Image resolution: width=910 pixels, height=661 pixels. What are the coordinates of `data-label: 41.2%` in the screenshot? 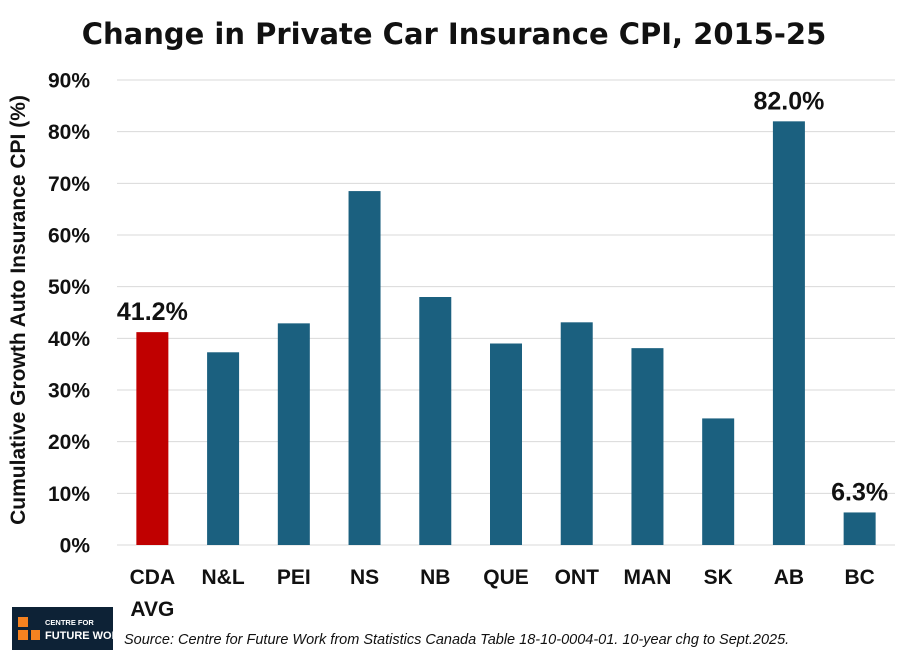 It's located at (152, 312).